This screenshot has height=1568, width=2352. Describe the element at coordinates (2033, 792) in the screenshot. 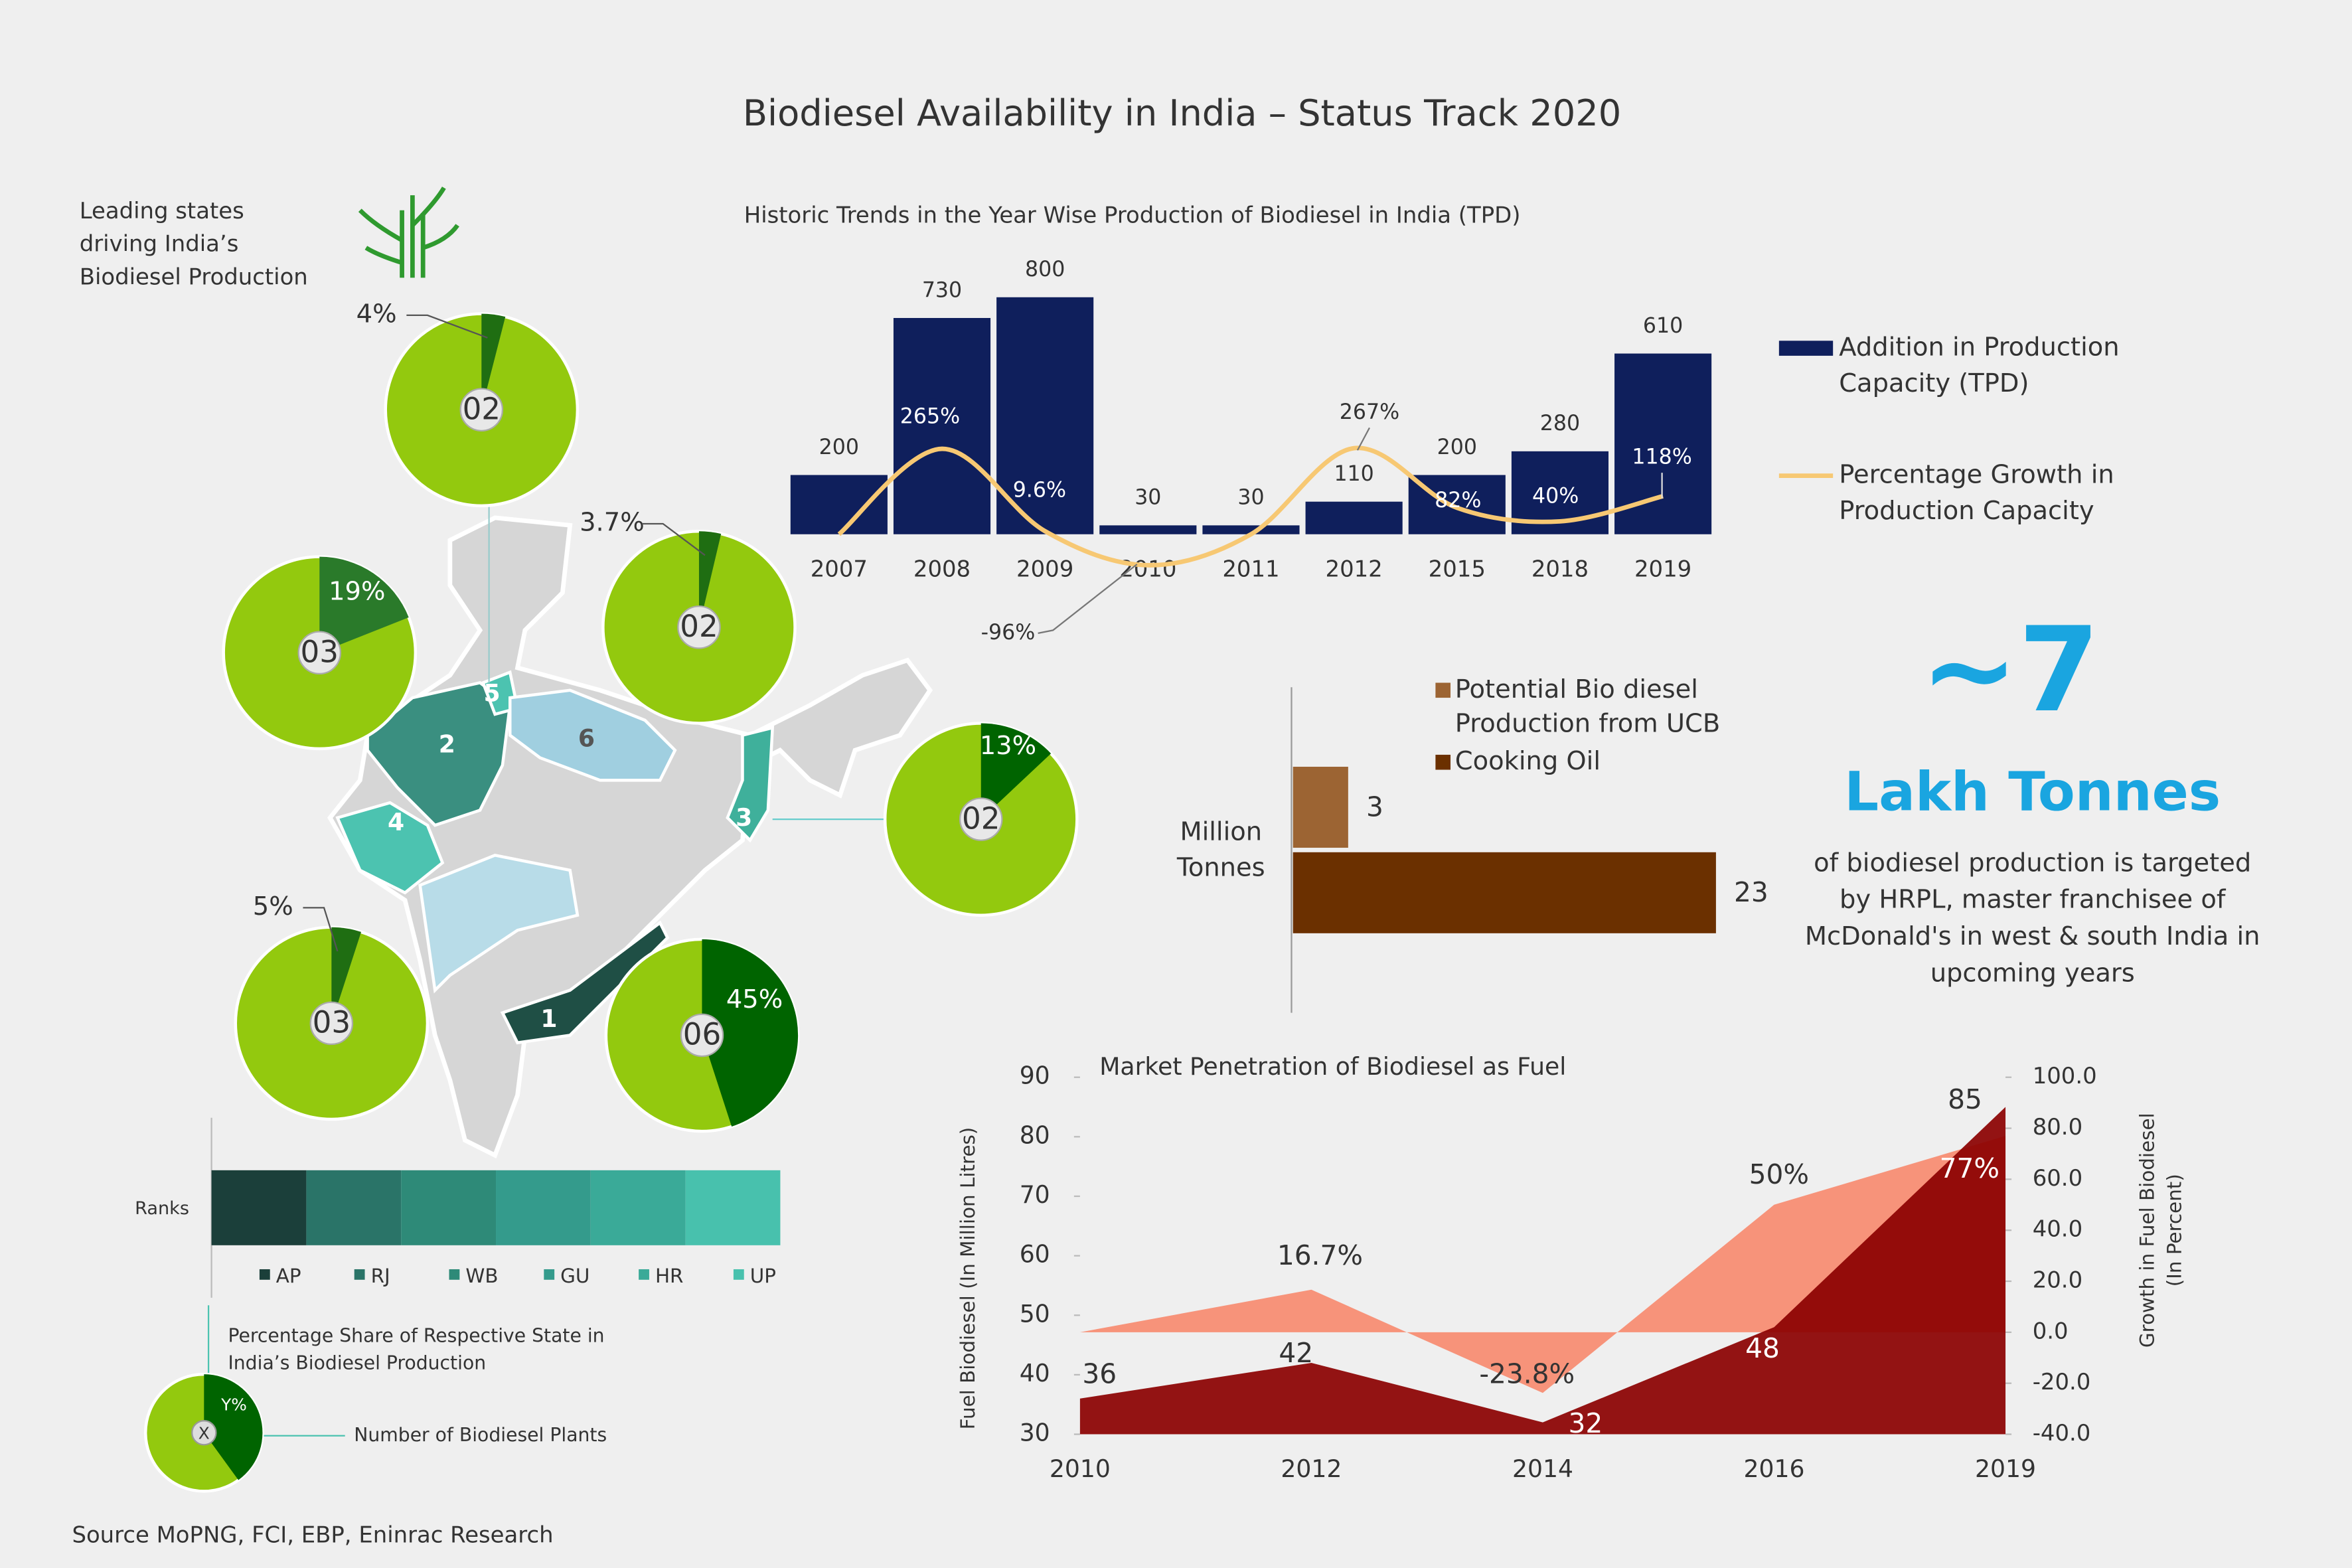

I see `target-unit: Lakh Tonnes` at that location.